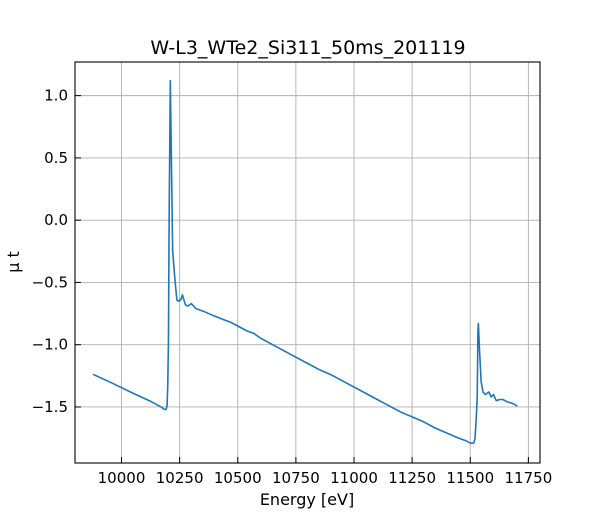  Describe the element at coordinates (238, 478) in the screenshot. I see `x-tick-label: 10500` at that location.